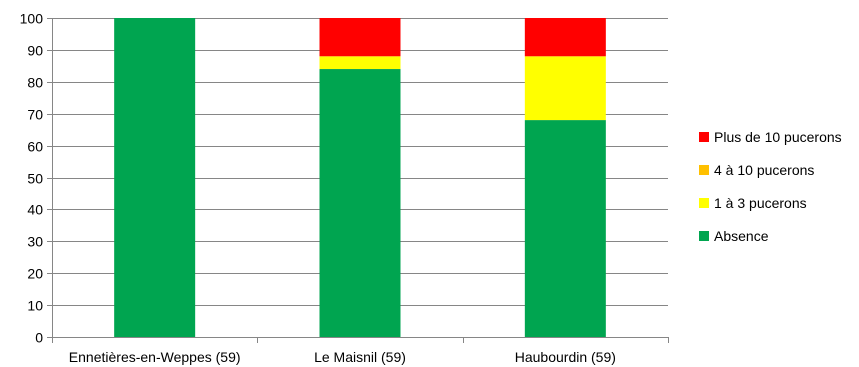  What do you see at coordinates (778, 137) in the screenshot?
I see `legend-label-0: Plus de 10 pucerons` at bounding box center [778, 137].